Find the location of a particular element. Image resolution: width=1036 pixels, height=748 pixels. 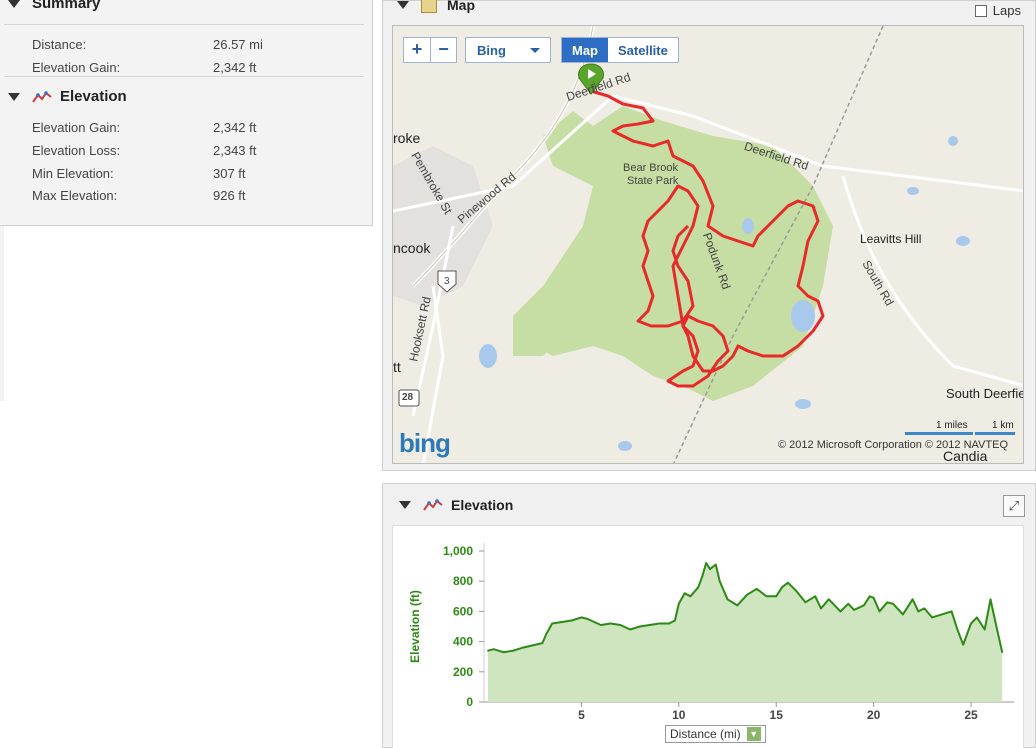

map-label: 28 is located at coordinates (408, 397).